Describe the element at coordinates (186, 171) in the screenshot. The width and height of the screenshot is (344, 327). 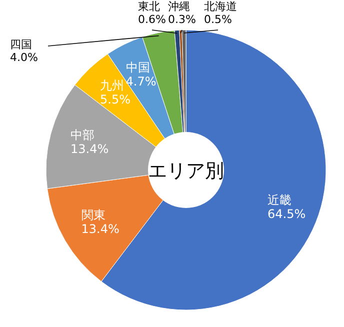
I see `title: エリア別` at that location.